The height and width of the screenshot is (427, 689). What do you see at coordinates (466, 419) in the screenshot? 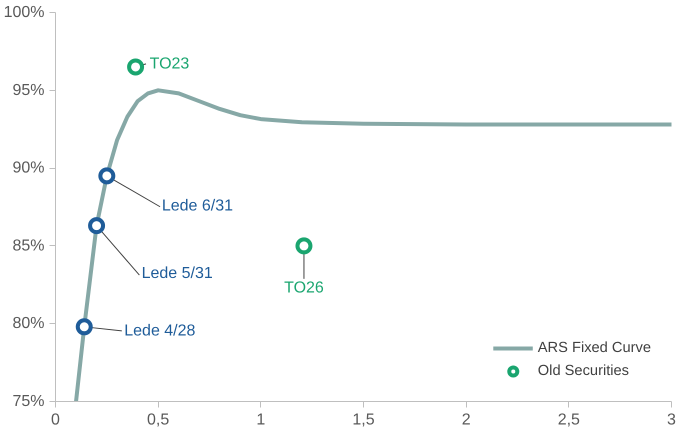
I see `x-tick-label: 2` at bounding box center [466, 419].